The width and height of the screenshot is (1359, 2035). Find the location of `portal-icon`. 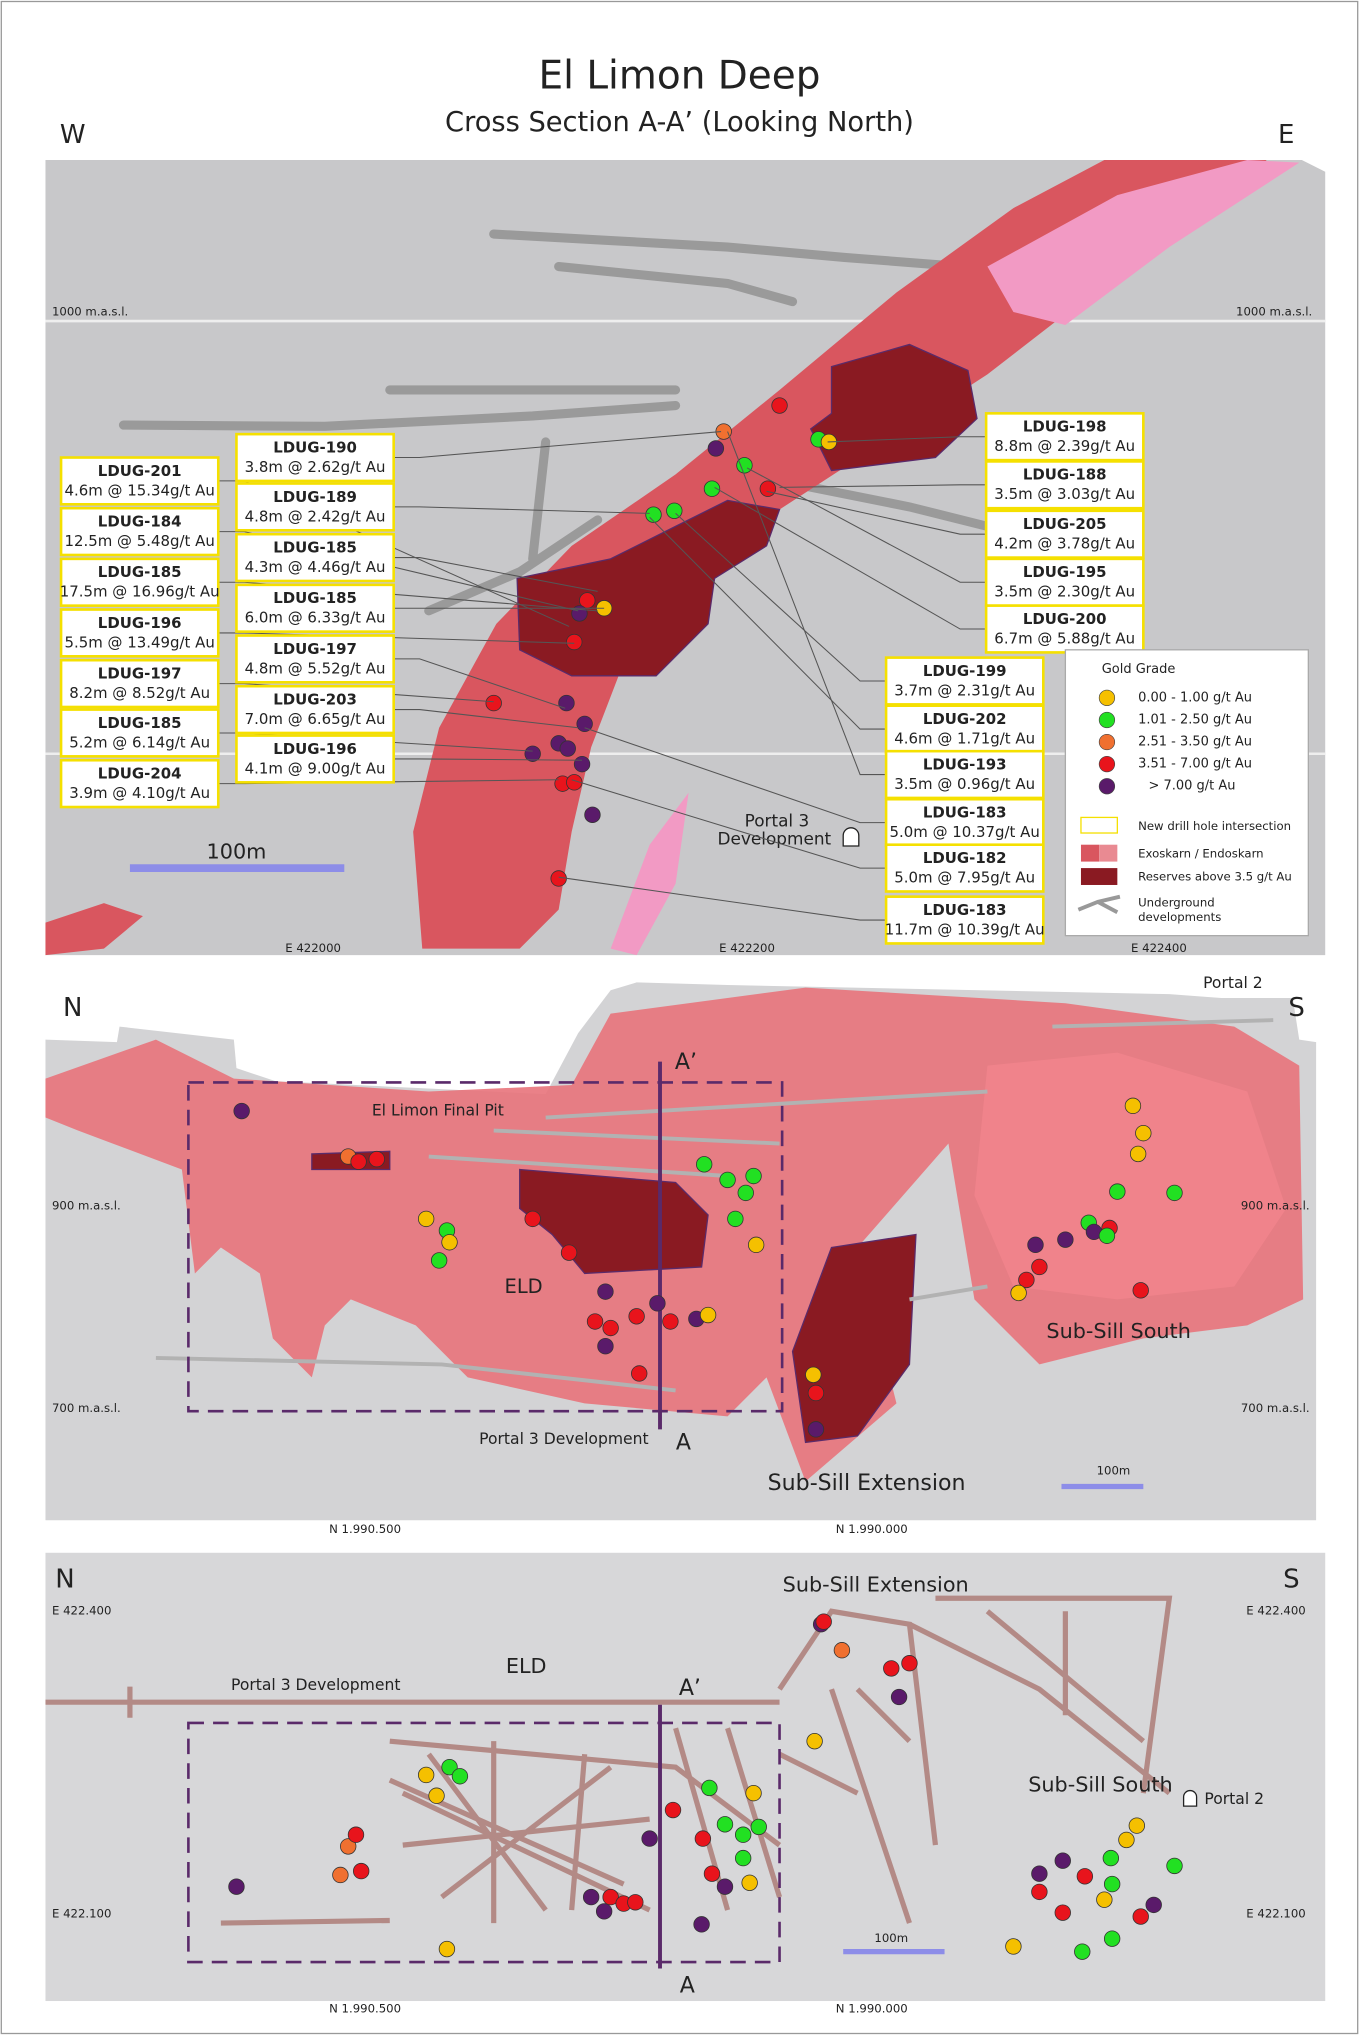

portal-icon is located at coordinates (851, 837).